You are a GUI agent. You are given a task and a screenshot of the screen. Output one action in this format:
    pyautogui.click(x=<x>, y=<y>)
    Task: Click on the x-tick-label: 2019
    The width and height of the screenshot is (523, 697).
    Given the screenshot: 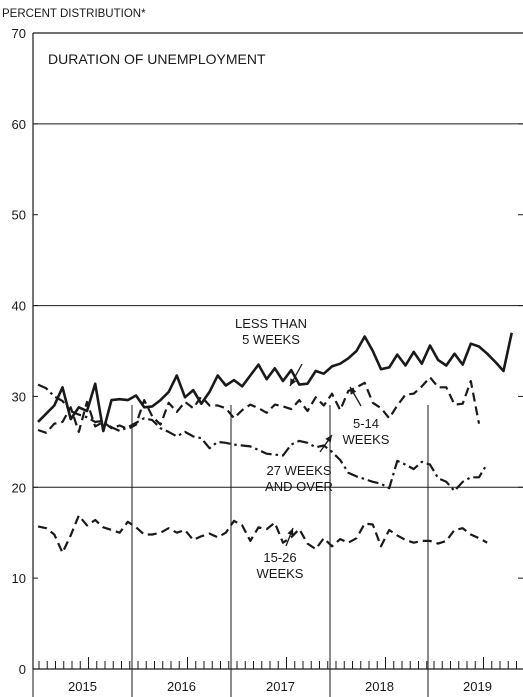 What is the action you would take?
    pyautogui.click(x=477, y=686)
    